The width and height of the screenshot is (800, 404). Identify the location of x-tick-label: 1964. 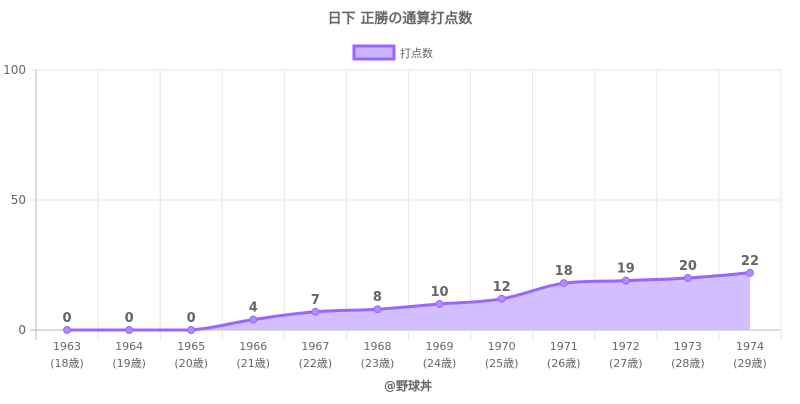
(129, 346).